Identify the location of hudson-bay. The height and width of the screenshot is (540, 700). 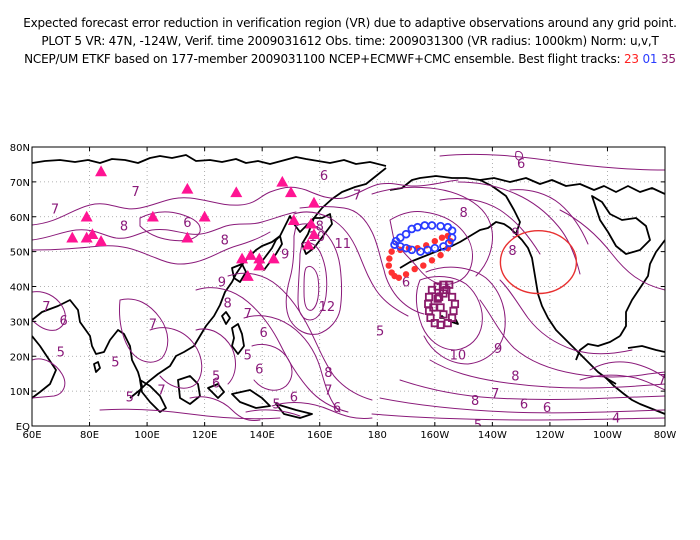
(621, 225).